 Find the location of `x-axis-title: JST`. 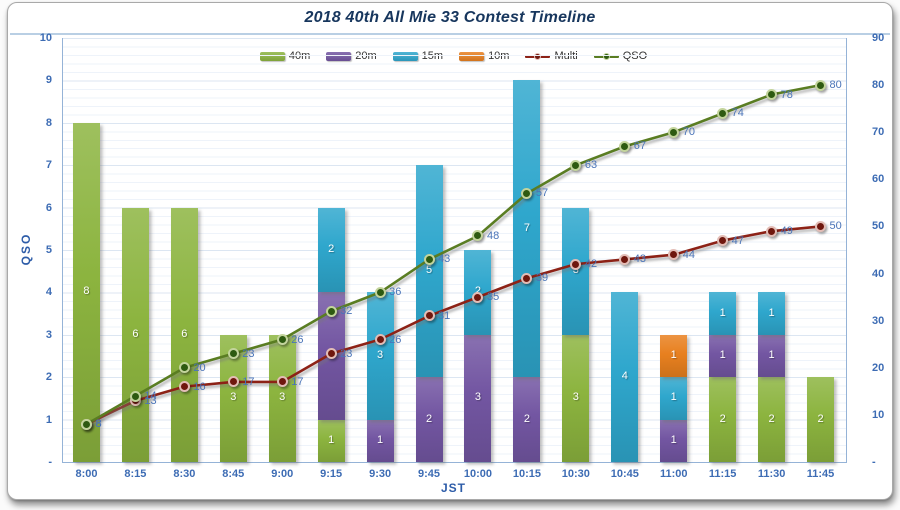

x-axis-title: JST is located at coordinates (453, 488).